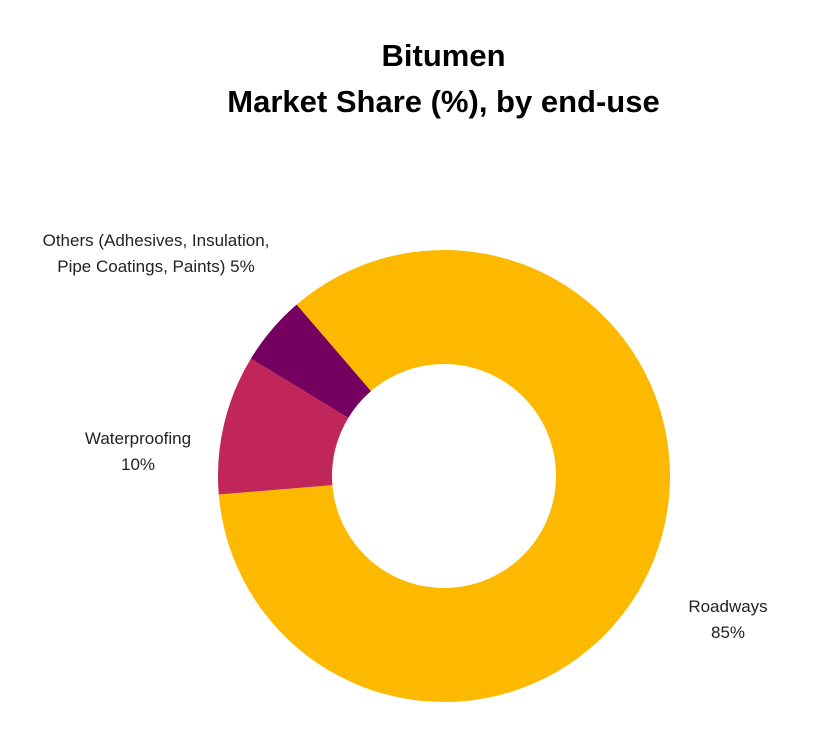  What do you see at coordinates (138, 438) in the screenshot?
I see `category-label: Waterproofing` at bounding box center [138, 438].